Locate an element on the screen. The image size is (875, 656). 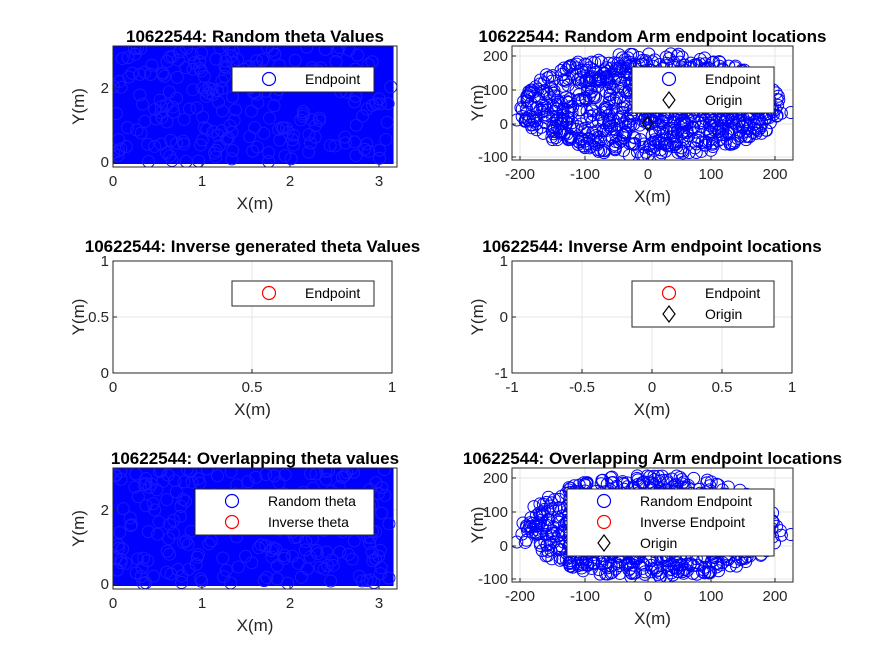
legend: Endpoint is located at coordinates (303, 293).